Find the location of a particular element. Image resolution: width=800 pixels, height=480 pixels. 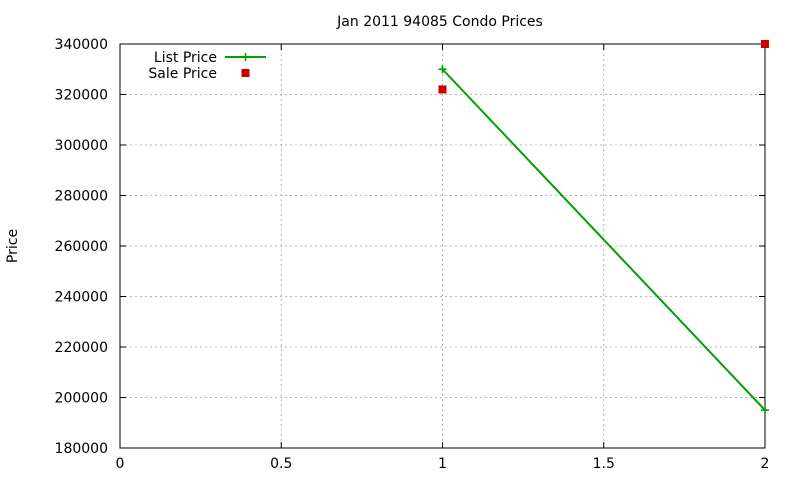

x-tick-label: 1.5 is located at coordinates (604, 464).